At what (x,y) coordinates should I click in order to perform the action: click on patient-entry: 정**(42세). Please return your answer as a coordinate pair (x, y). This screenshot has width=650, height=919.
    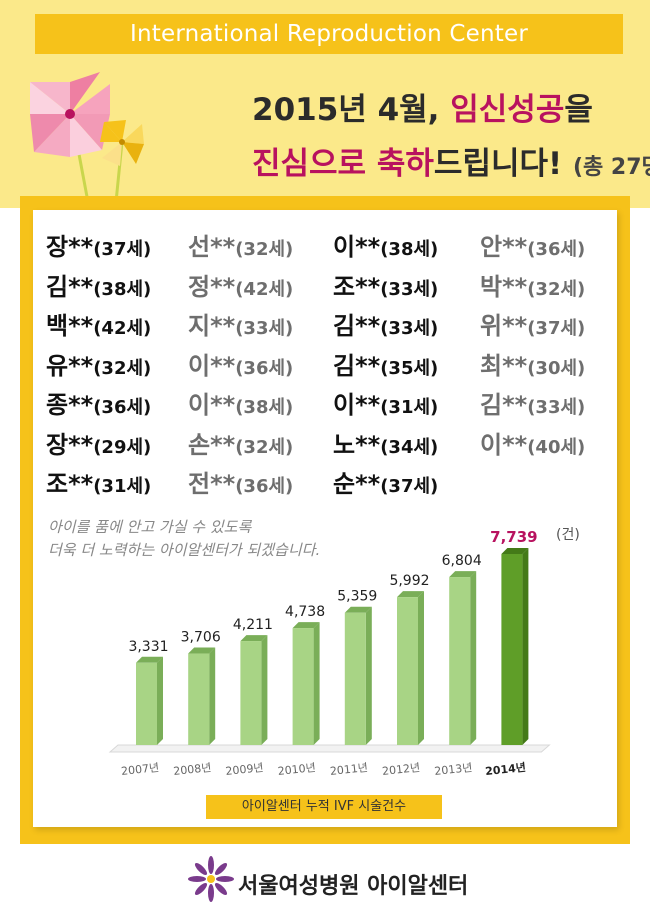
    Looking at the image, I should click on (240, 284).